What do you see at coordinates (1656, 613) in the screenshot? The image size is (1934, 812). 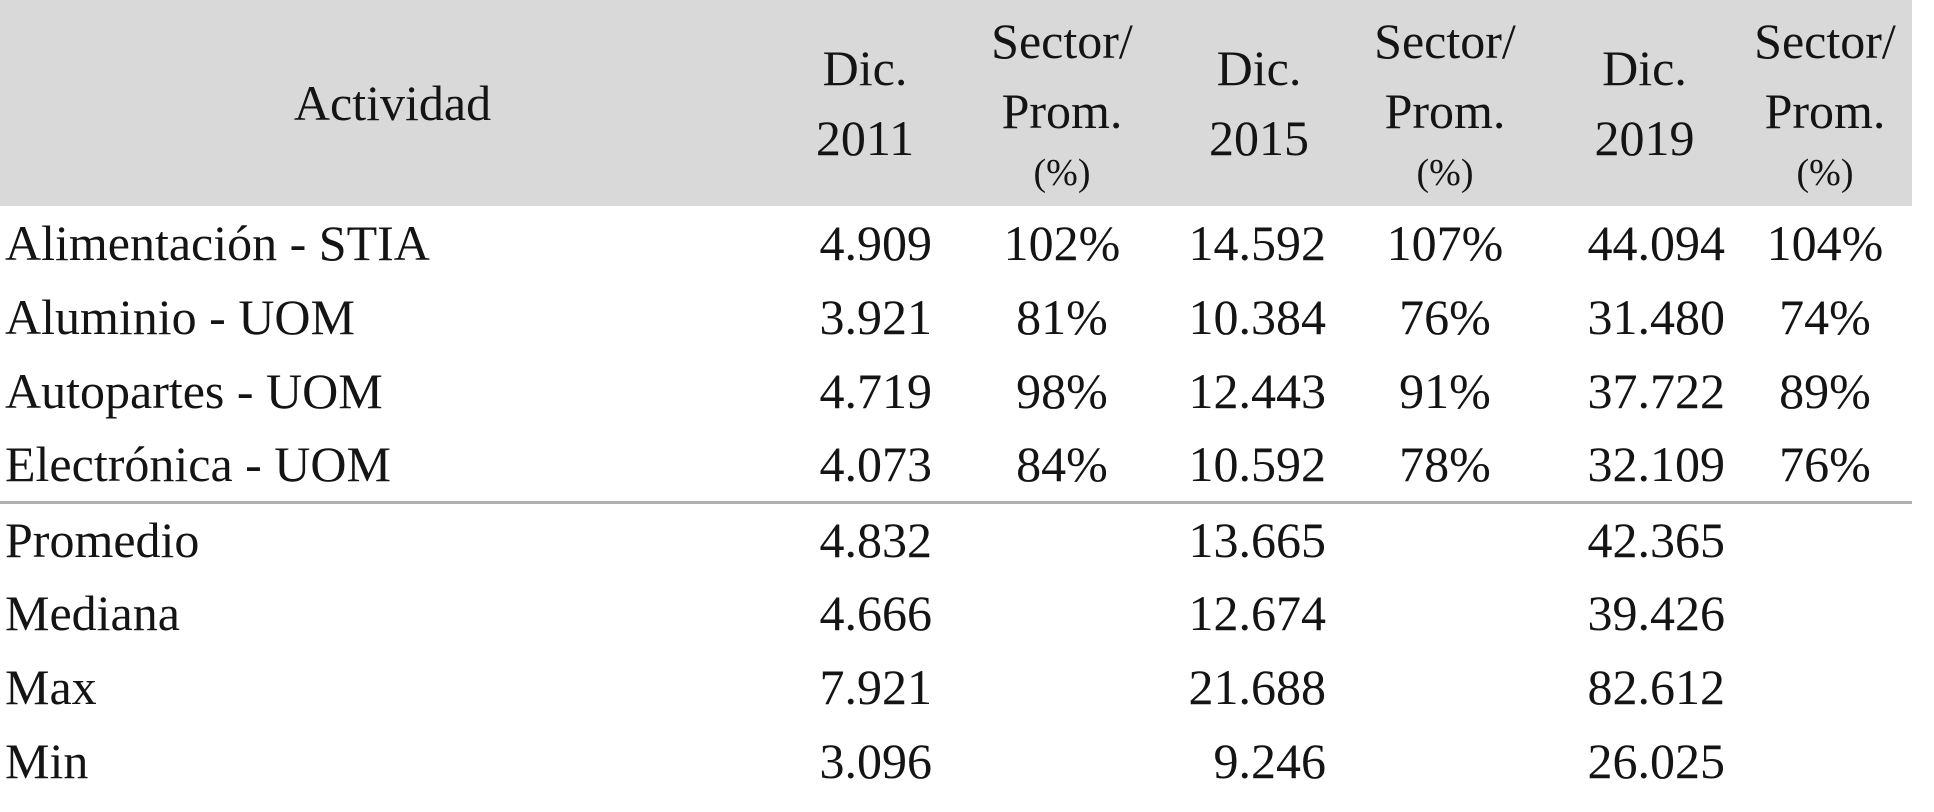 I see `cell-dic-2019: 39.426` at bounding box center [1656, 613].